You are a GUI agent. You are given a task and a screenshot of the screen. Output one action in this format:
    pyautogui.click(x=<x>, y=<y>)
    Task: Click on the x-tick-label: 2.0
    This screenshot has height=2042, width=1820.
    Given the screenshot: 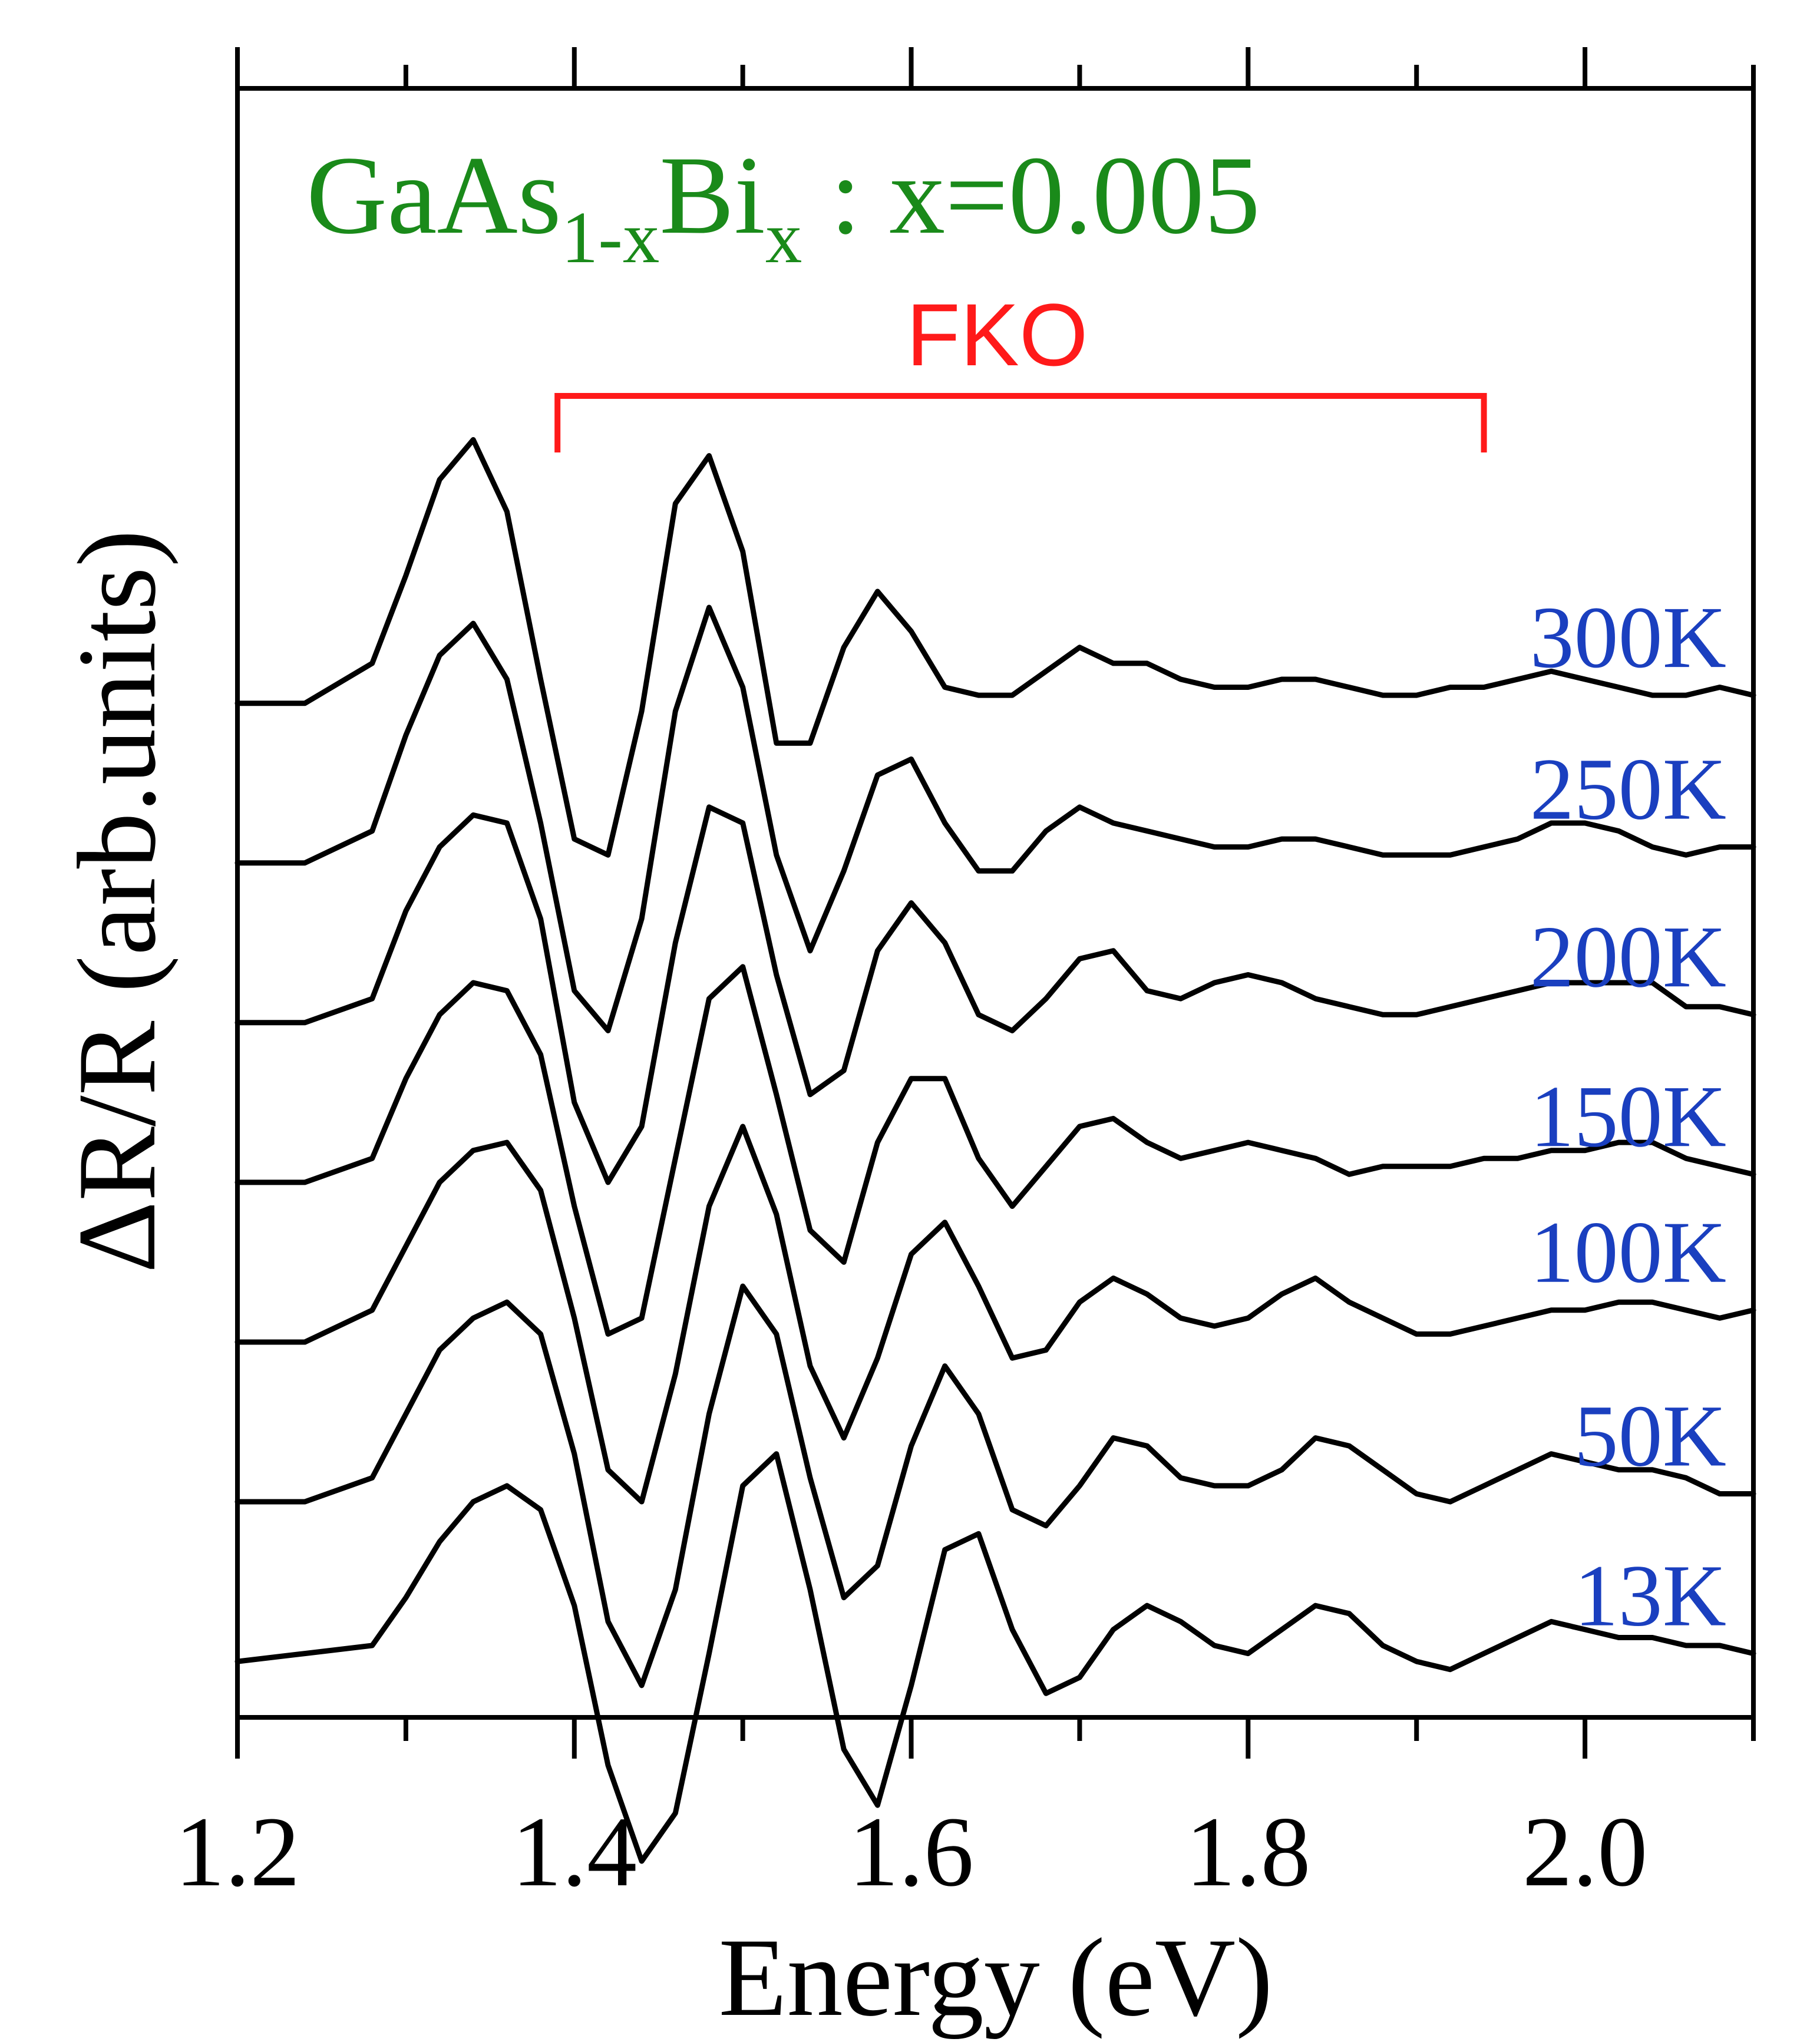 What is the action you would take?
    pyautogui.click(x=1585, y=1851)
    